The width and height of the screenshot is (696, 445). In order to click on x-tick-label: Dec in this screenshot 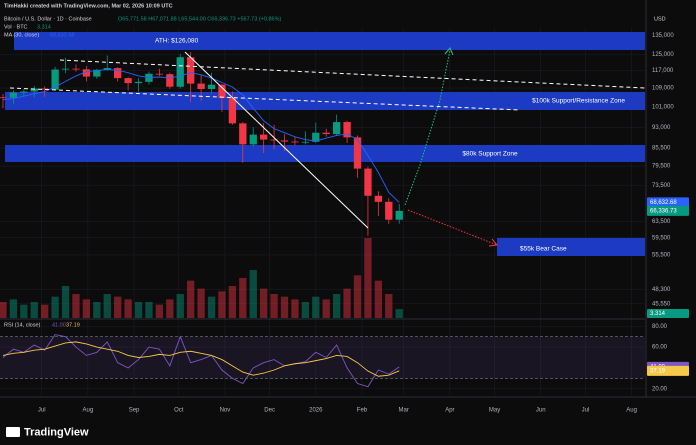, I will do `click(269, 411)`.